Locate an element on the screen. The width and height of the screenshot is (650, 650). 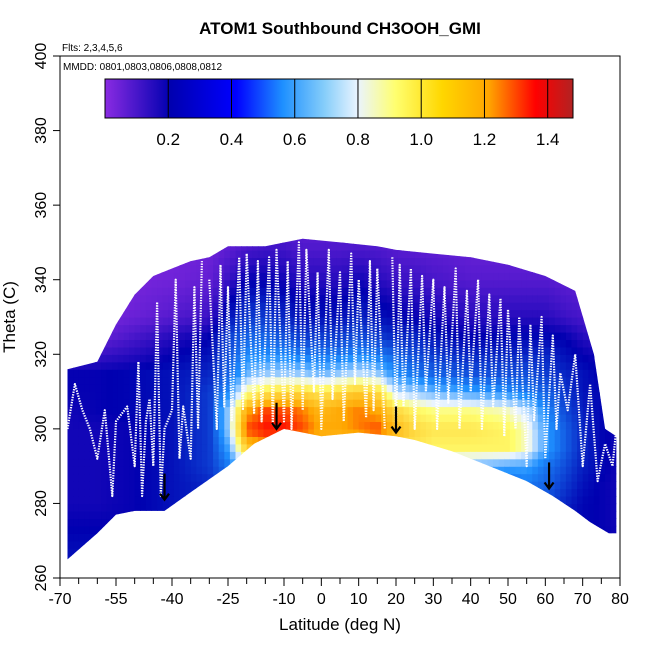
flight-track-line is located at coordinates (504, 370).